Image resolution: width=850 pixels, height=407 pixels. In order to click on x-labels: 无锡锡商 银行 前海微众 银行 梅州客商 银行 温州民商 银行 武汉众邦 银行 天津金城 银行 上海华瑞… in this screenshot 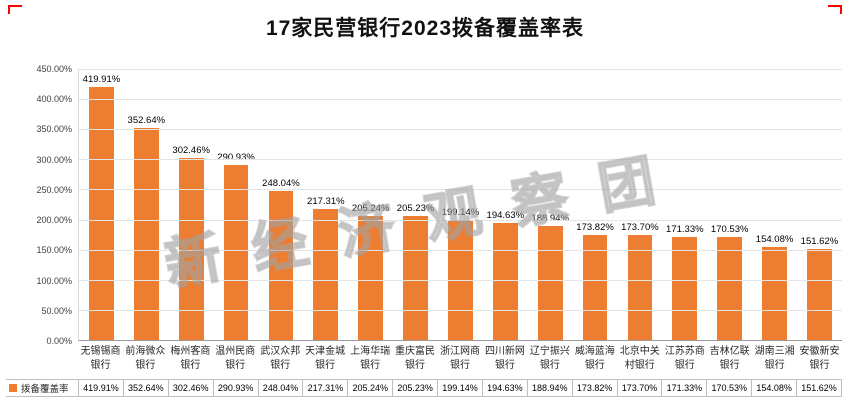, I will do `click(460, 359)`.